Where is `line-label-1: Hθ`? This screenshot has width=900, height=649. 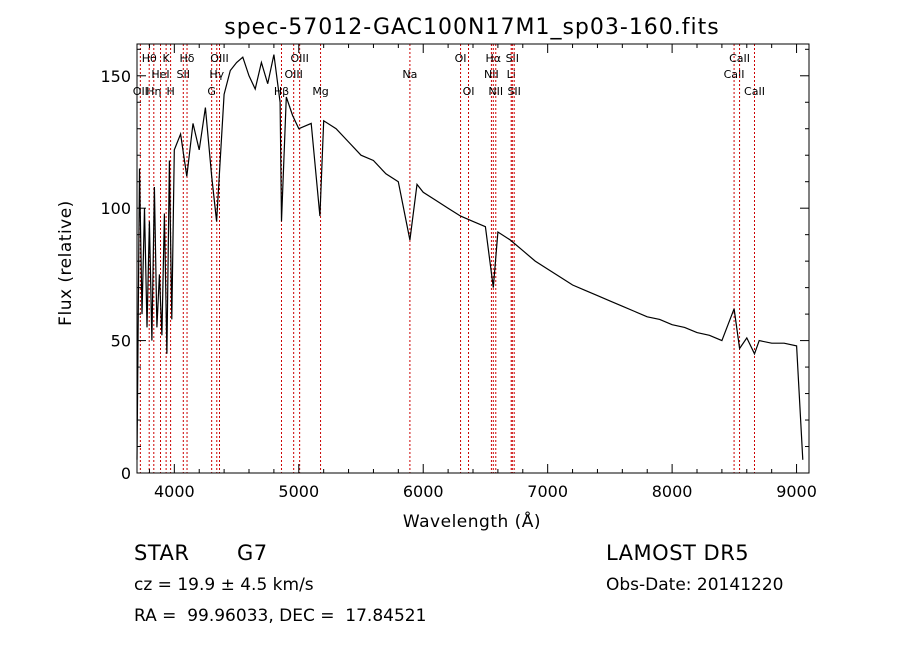
line-label-1: Hθ is located at coordinates (149, 58).